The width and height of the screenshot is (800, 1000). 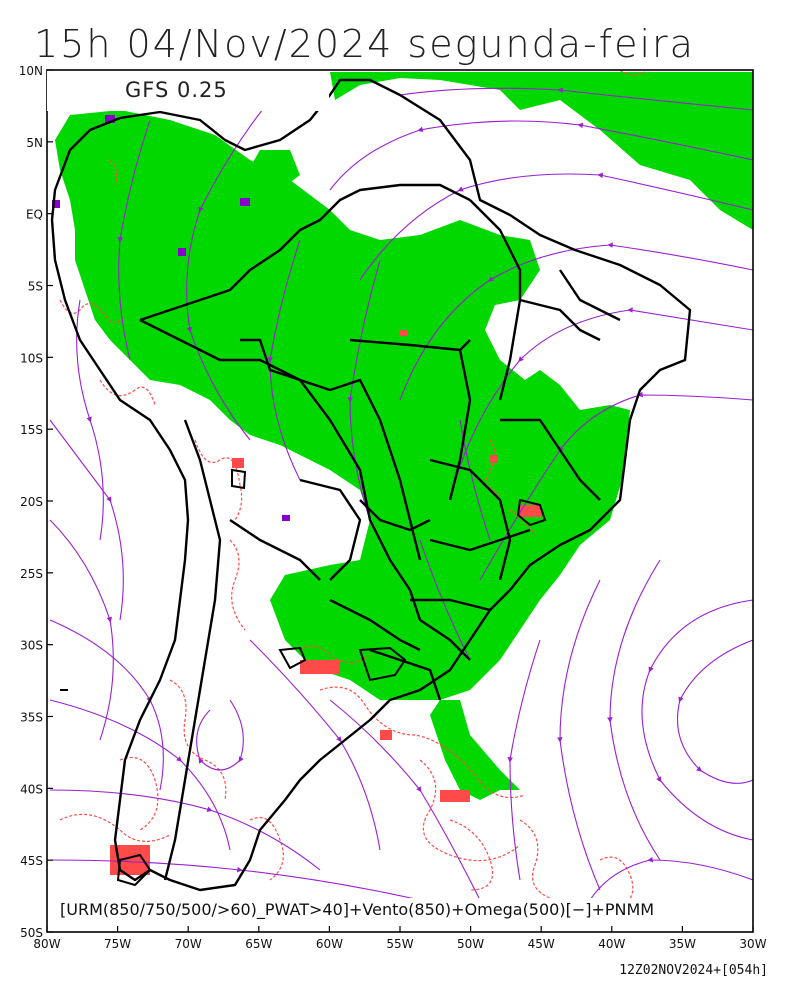 What do you see at coordinates (176, 90) in the screenshot?
I see `model-label: GFS 0.25` at bounding box center [176, 90].